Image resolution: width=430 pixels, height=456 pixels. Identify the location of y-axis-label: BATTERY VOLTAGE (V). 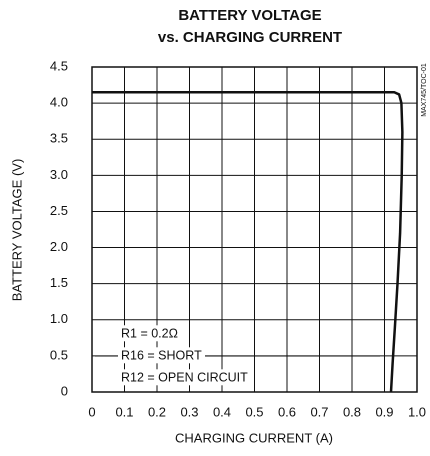
(16, 230).